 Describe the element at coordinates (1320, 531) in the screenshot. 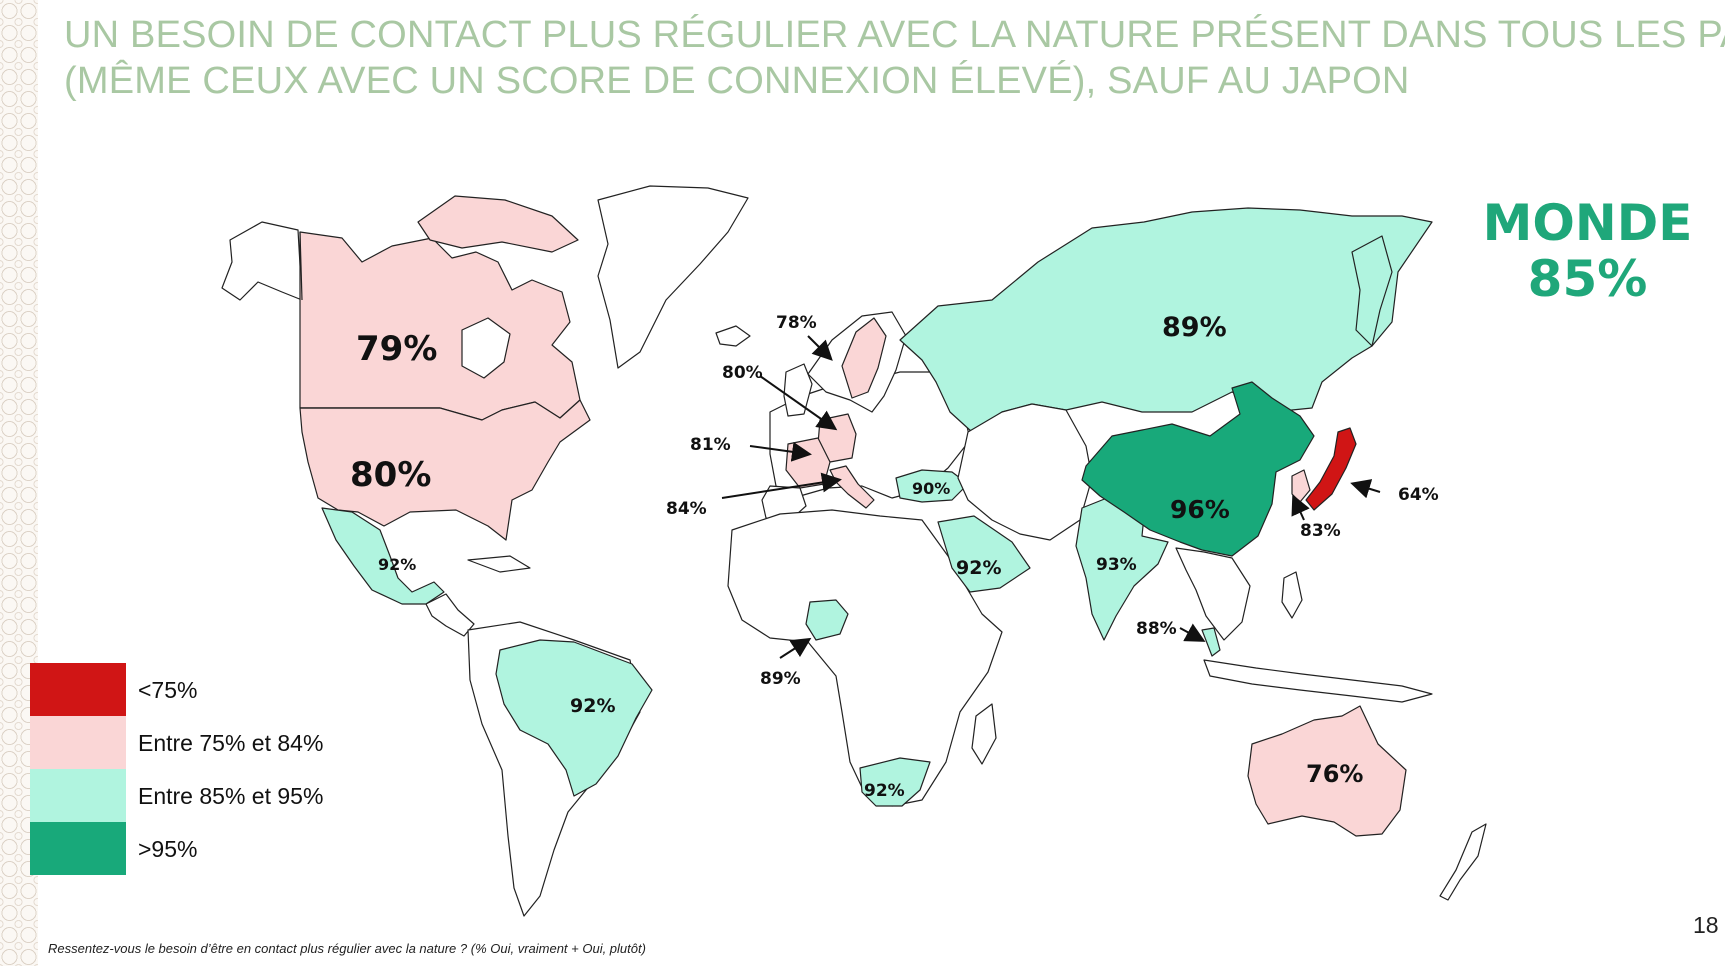

I see `label-south-korea: 83%` at that location.